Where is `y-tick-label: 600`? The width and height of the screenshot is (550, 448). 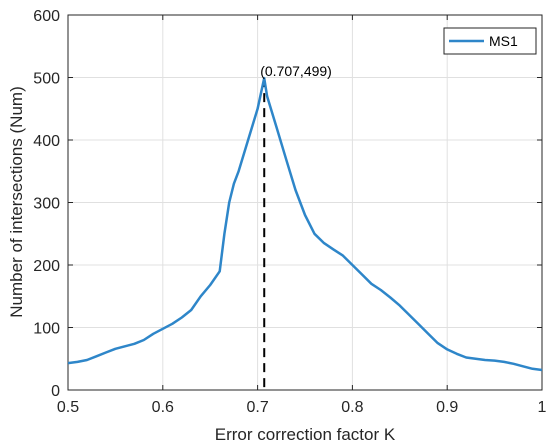
y-tick-label: 600 is located at coordinates (46, 16).